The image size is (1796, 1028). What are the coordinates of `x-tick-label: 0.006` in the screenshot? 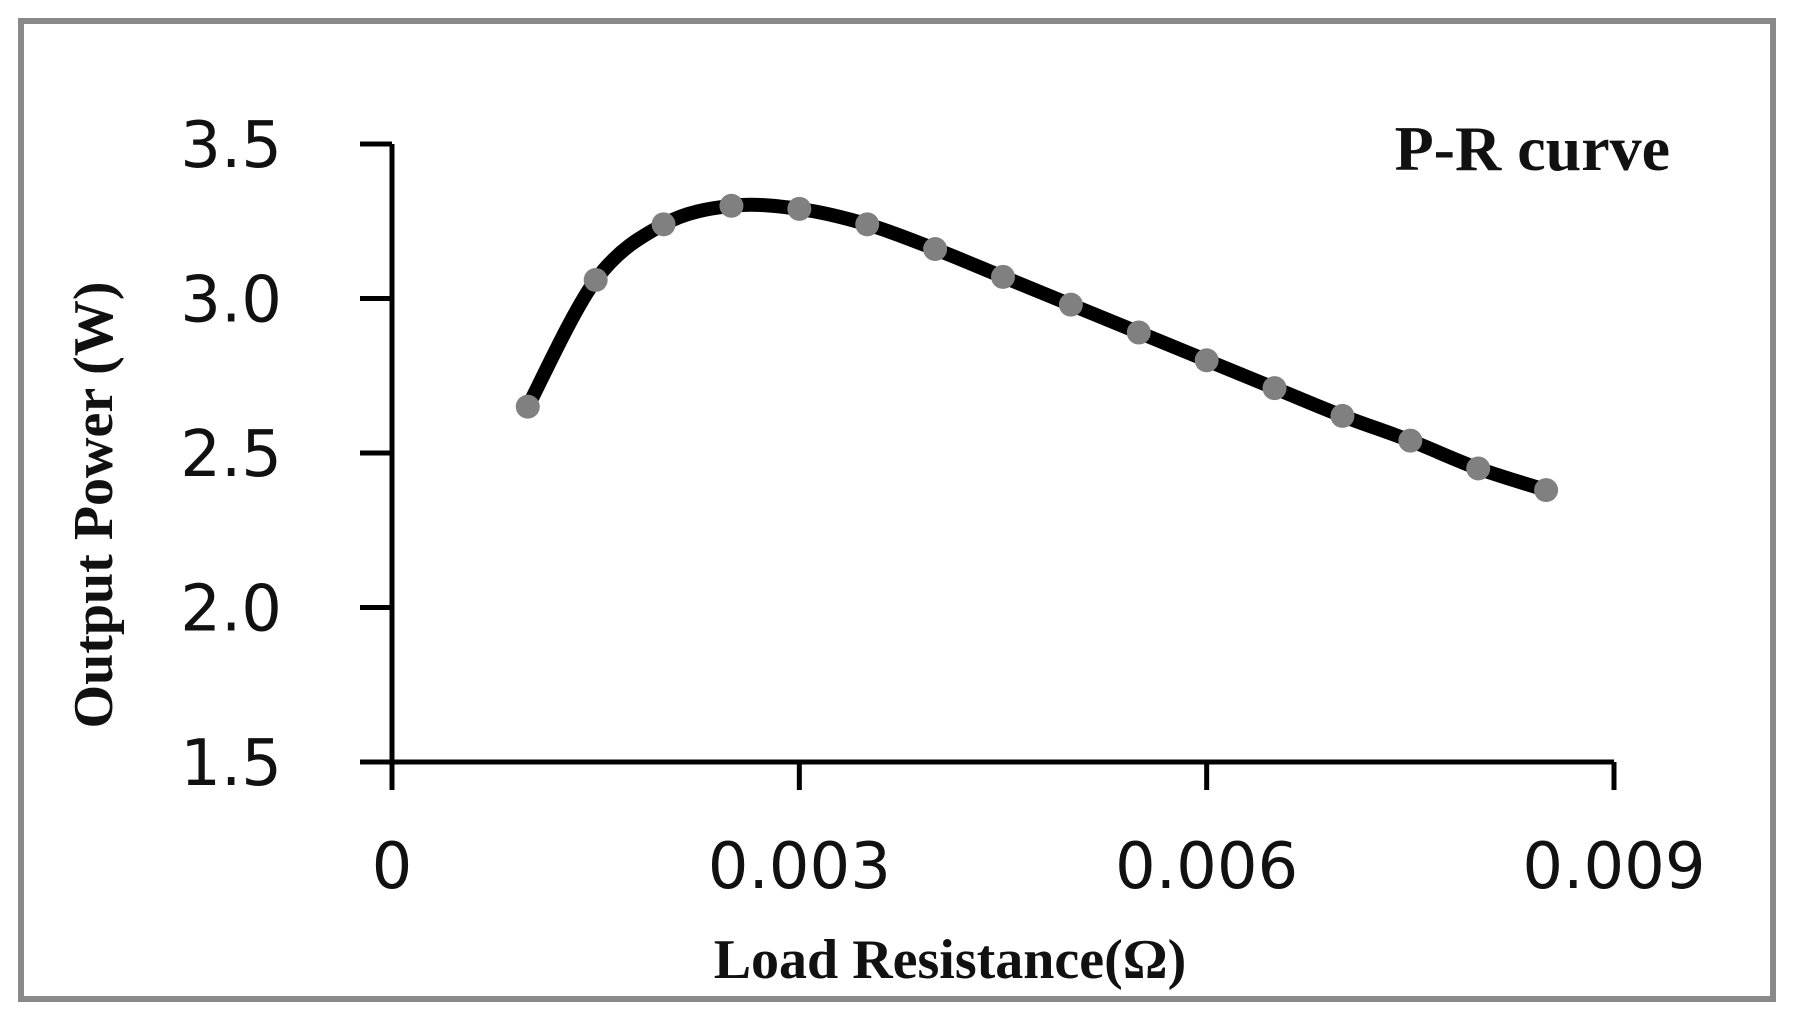 It's located at (1206, 867).